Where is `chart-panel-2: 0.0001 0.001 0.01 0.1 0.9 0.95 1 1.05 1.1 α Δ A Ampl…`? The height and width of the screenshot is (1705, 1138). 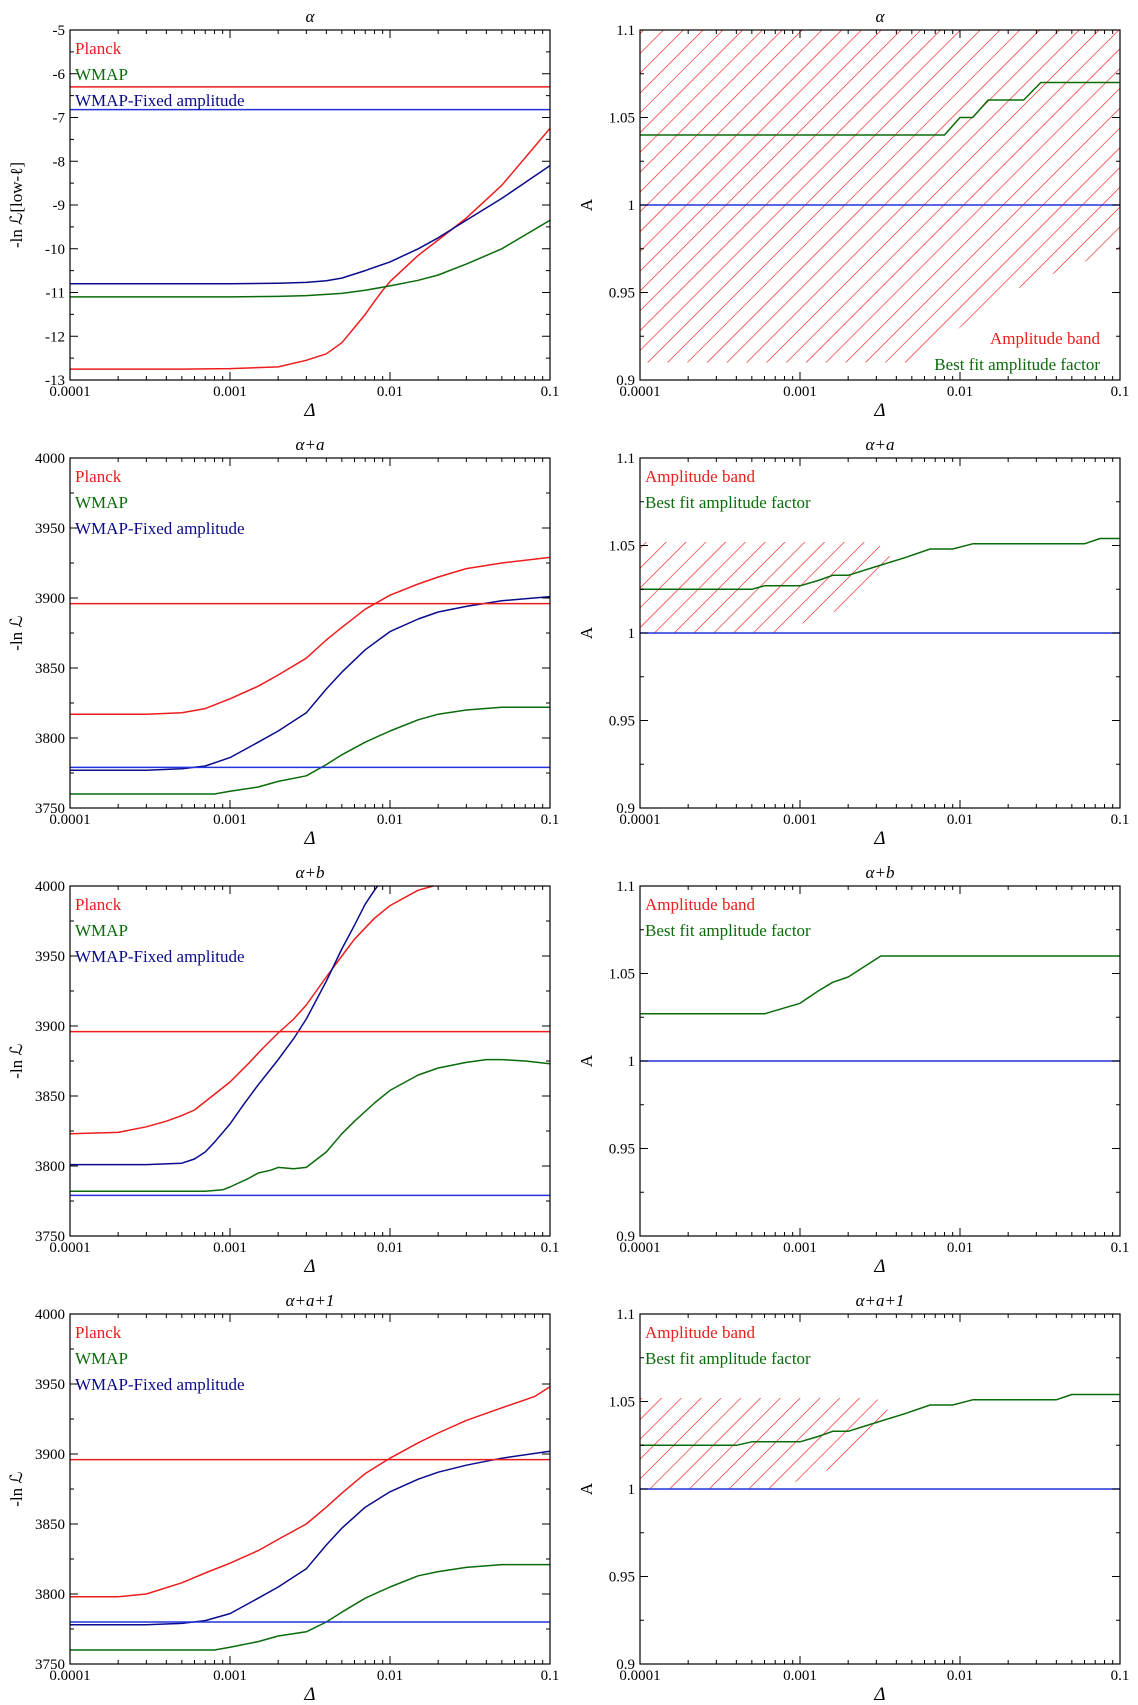
chart-panel-2: 0.0001 0.001 0.01 0.1 0.9 0.95 1 1.05 1.1 α Δ A Ampl… is located at coordinates (853, 214).